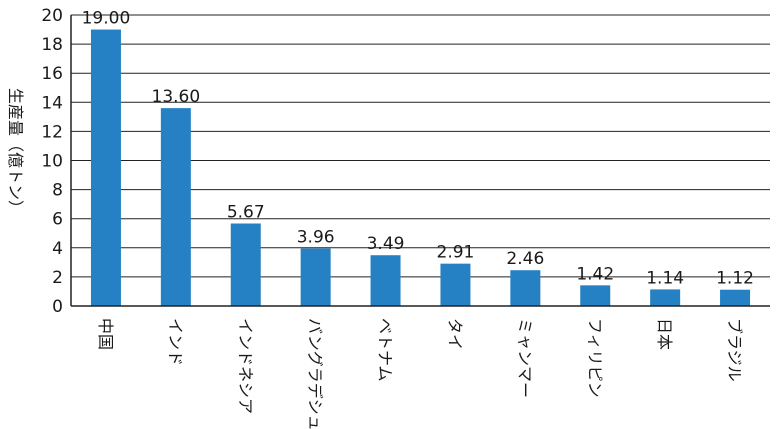 The height and width of the screenshot is (429, 777). What do you see at coordinates (245, 366) in the screenshot?
I see `category-label: インドネシア` at bounding box center [245, 366].